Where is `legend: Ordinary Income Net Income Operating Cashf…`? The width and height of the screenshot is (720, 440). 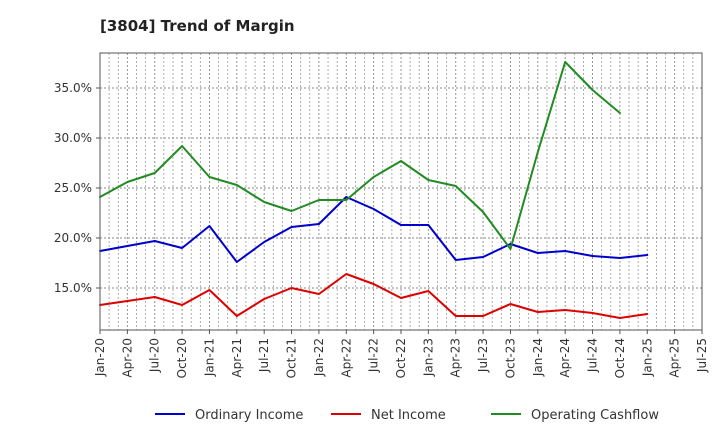
legend: Ordinary Income Net Income Operating Cashf… is located at coordinates (407, 415).